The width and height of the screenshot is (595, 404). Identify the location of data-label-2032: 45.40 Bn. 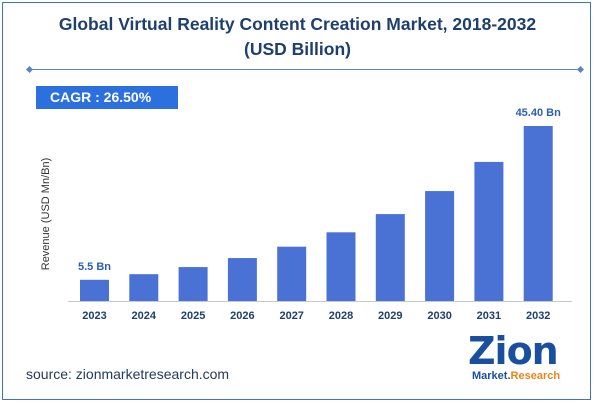
(539, 113).